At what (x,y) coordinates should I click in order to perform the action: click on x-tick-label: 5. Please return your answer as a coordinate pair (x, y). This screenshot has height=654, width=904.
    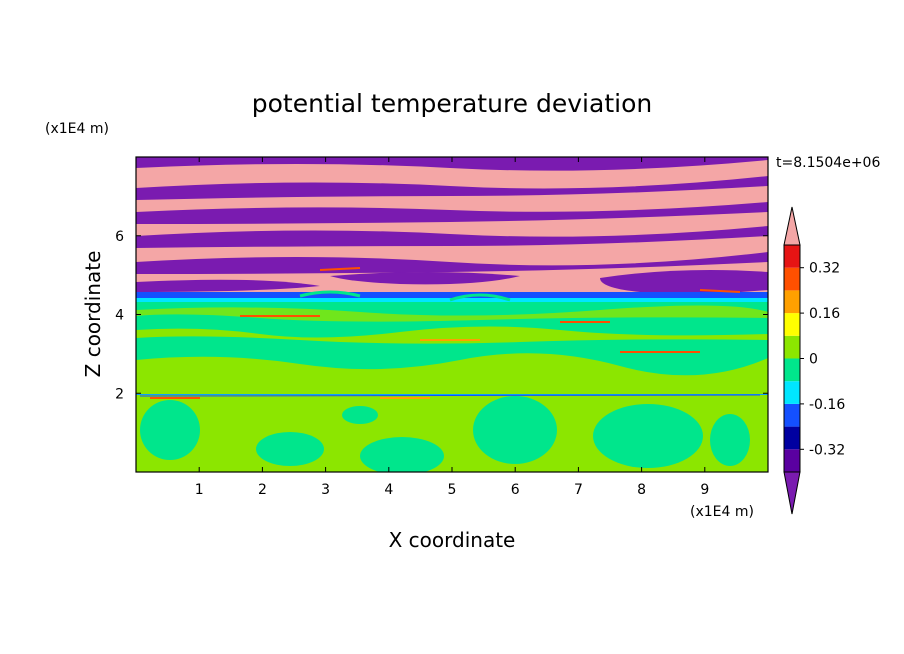
    Looking at the image, I should click on (452, 490).